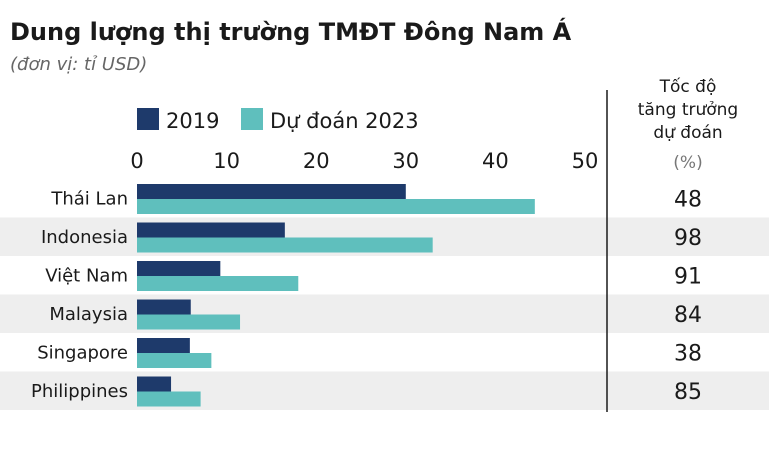 The image size is (769, 460). I want to click on bar-indonesia-du-doan-2023, so click(285, 245).